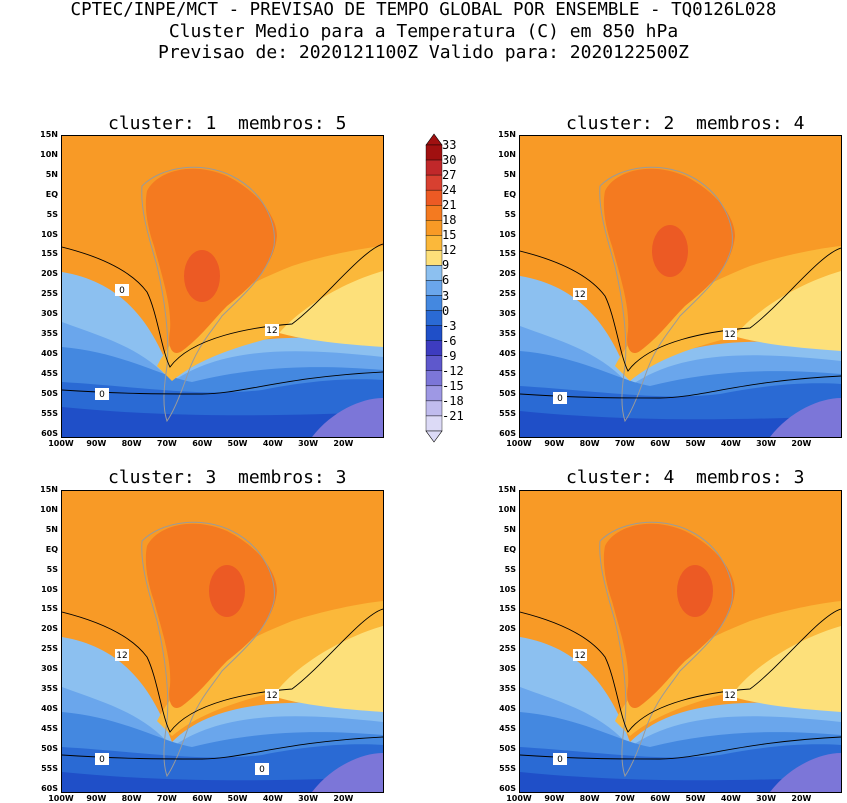  Describe the element at coordinates (449, 250) in the screenshot. I see `colorbar-label: 12` at that location.